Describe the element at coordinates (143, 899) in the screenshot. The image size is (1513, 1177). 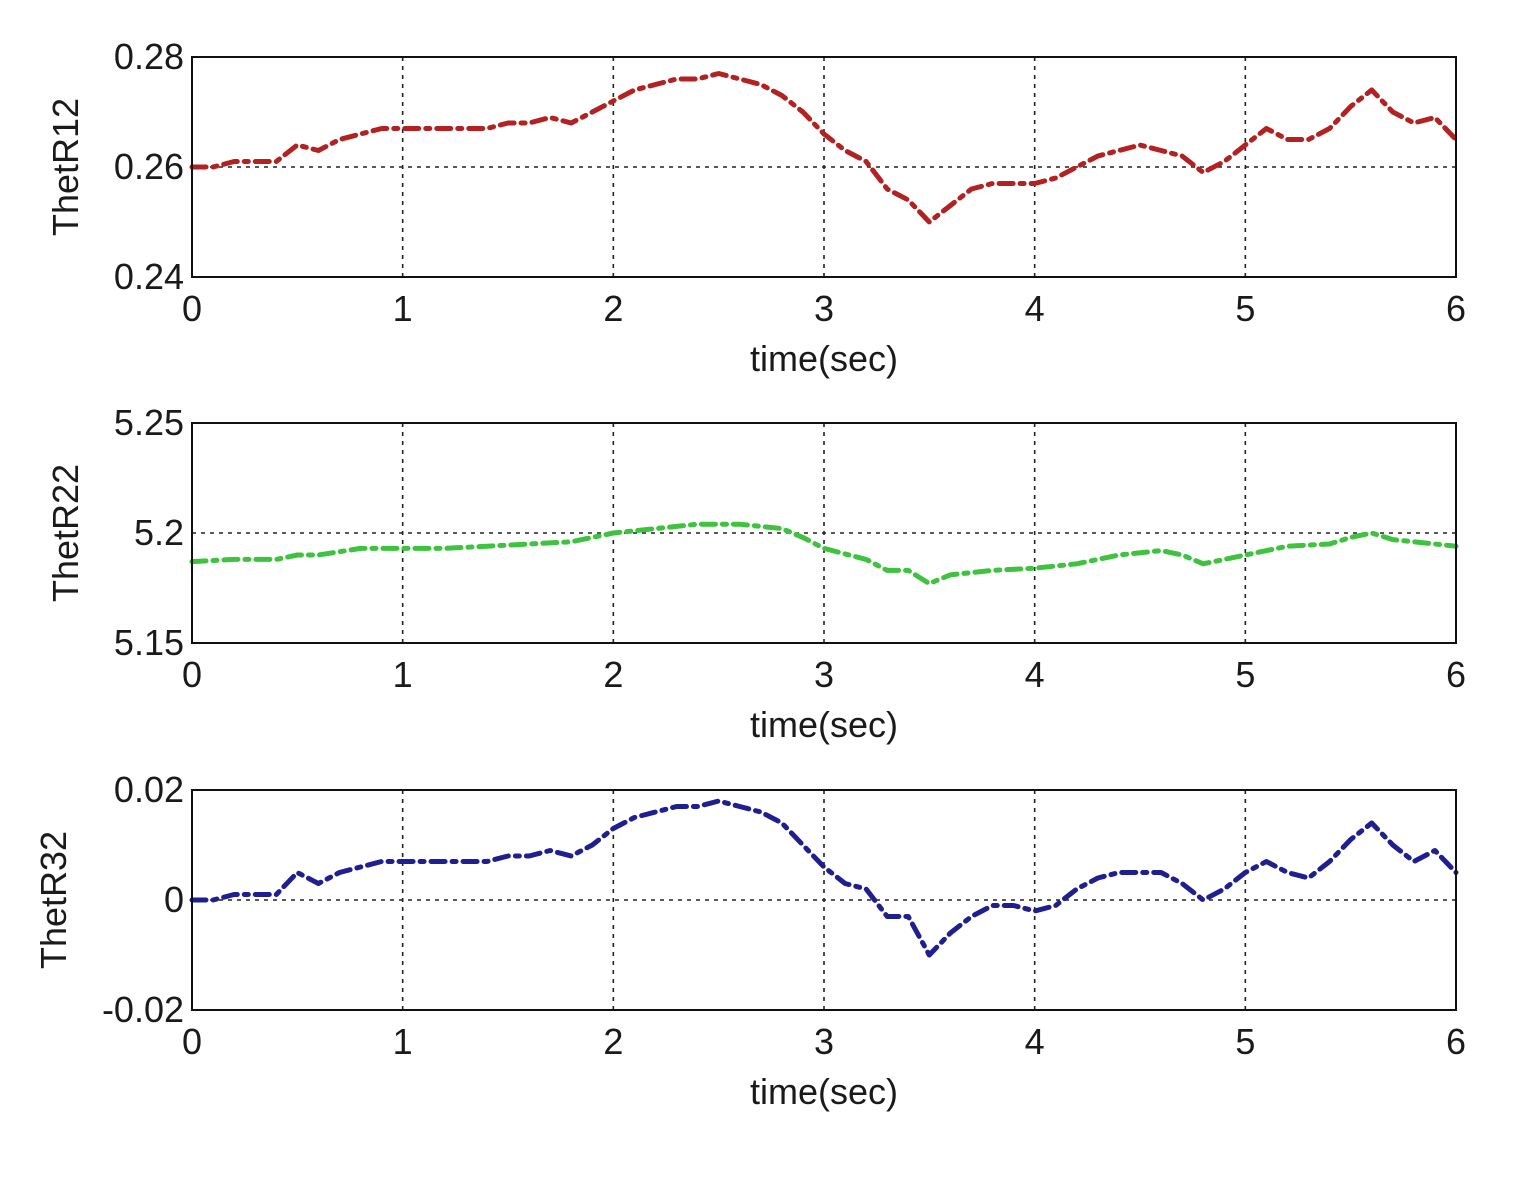
I see `y-tick-labels: -0.02 0 0.02` at that location.